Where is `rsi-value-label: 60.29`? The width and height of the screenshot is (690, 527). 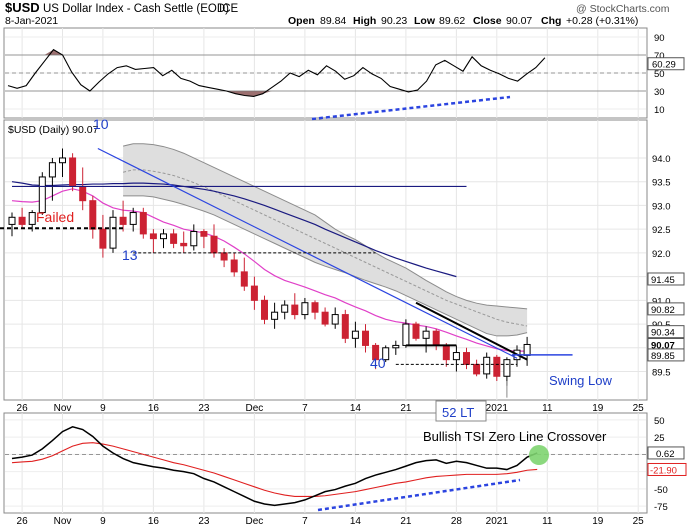
rsi-value-label: 60.29 is located at coordinates (664, 65).